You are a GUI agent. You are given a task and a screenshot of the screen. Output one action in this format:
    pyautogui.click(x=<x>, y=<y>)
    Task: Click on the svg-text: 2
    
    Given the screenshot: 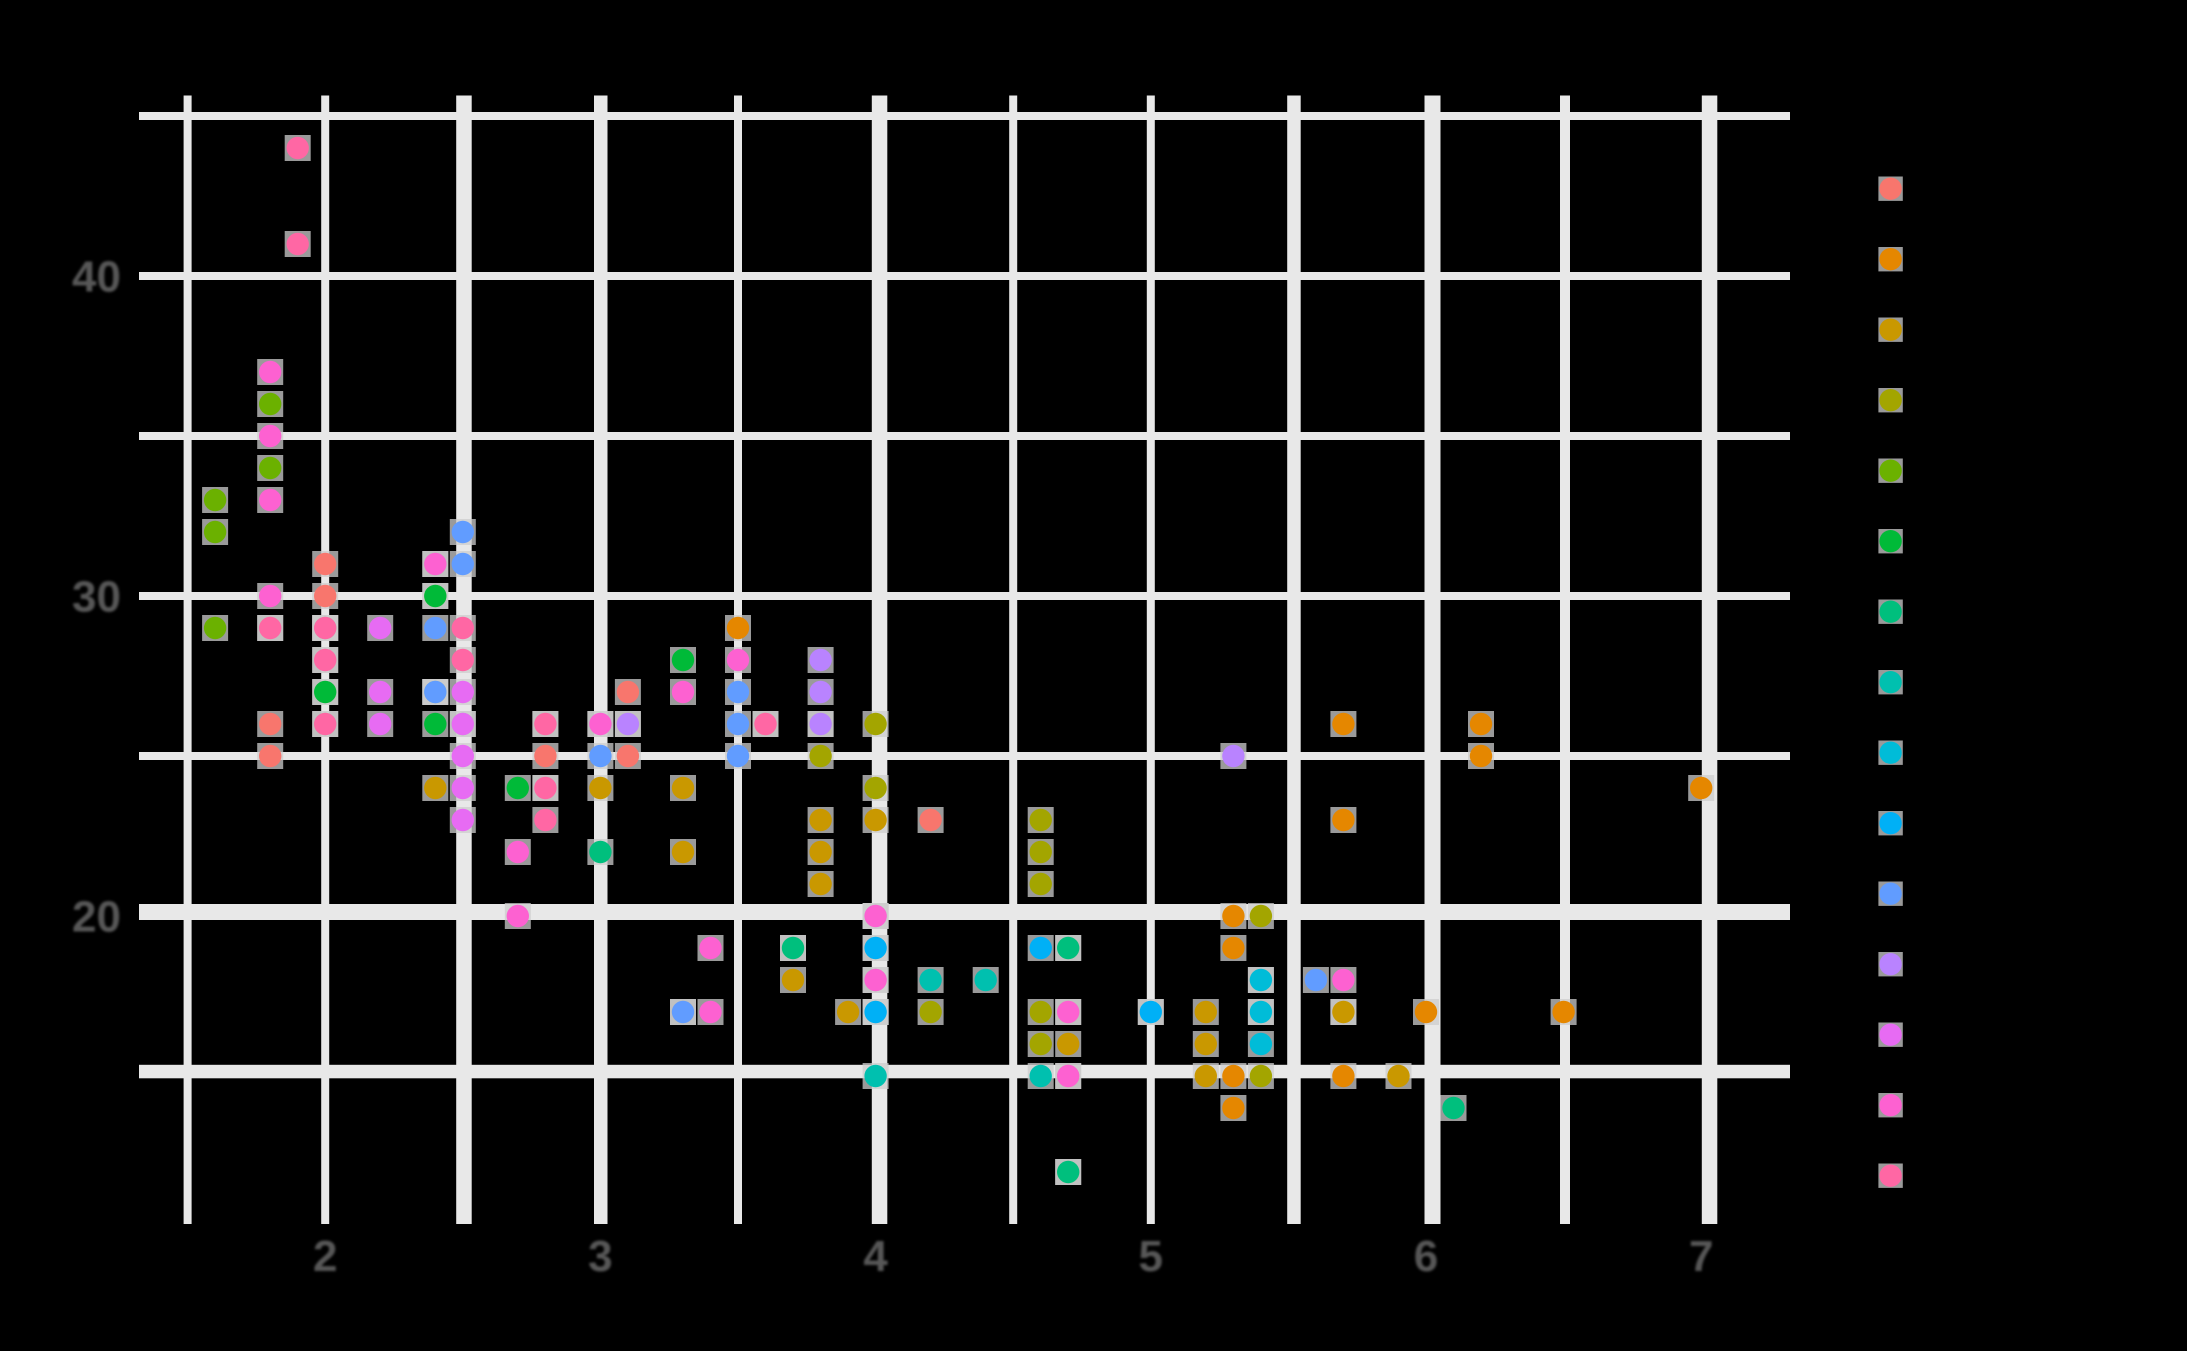 What is the action you would take?
    pyautogui.click(x=325, y=1256)
    